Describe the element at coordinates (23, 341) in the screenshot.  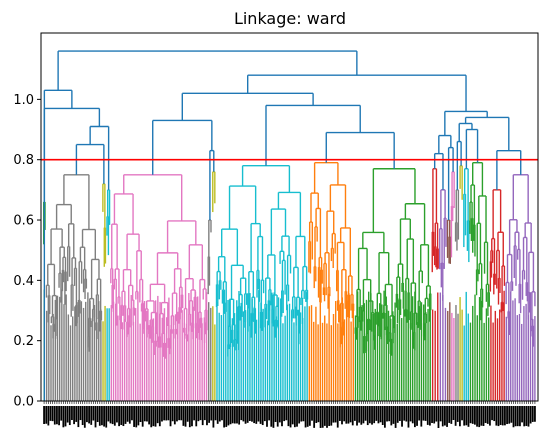
I see `y-tick-label: 0.2` at that location.